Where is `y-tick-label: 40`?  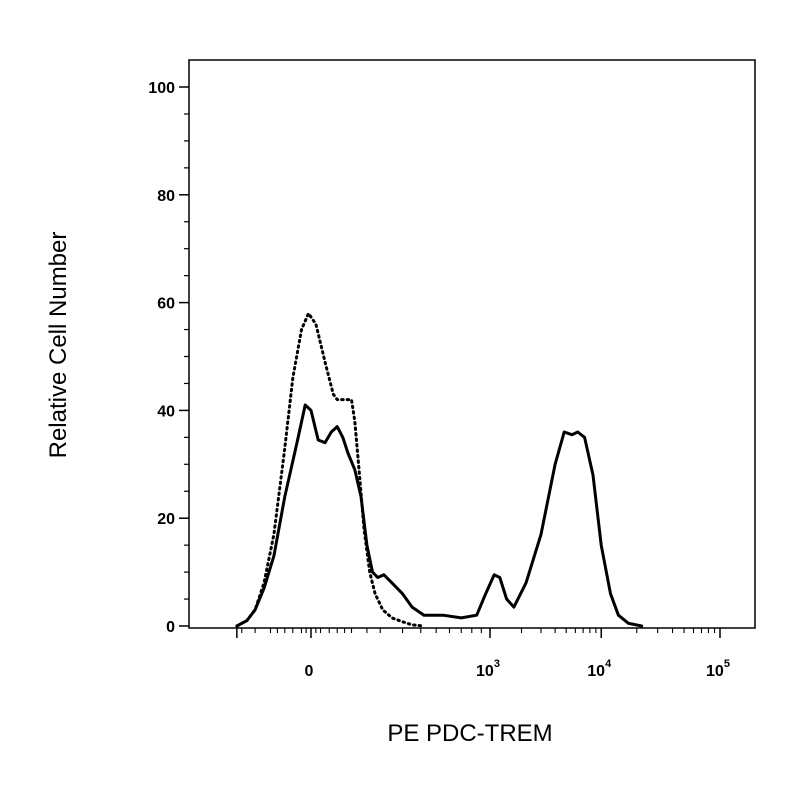
y-tick-label: 40 is located at coordinates (166, 411).